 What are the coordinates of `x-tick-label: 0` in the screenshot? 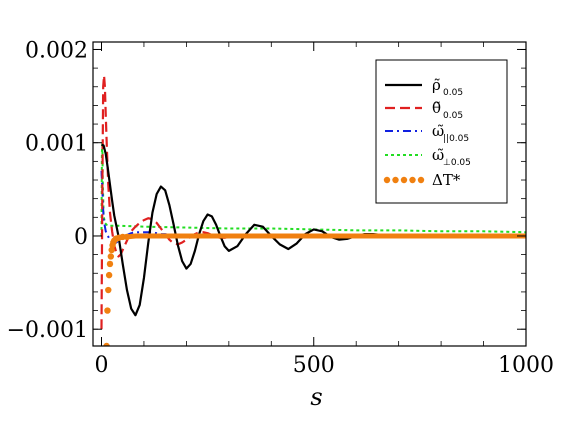 It's located at (101, 365).